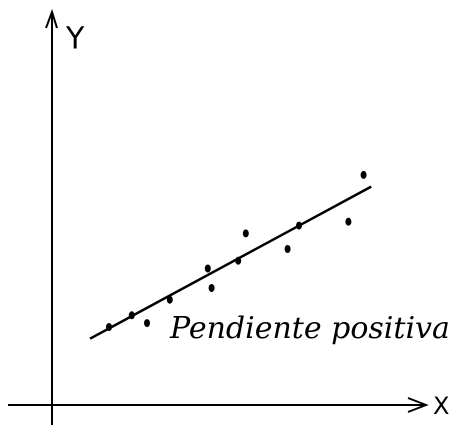 The width and height of the screenshot is (459, 430). What do you see at coordinates (418, 405) in the screenshot?
I see `x-axis-arrow` at bounding box center [418, 405].